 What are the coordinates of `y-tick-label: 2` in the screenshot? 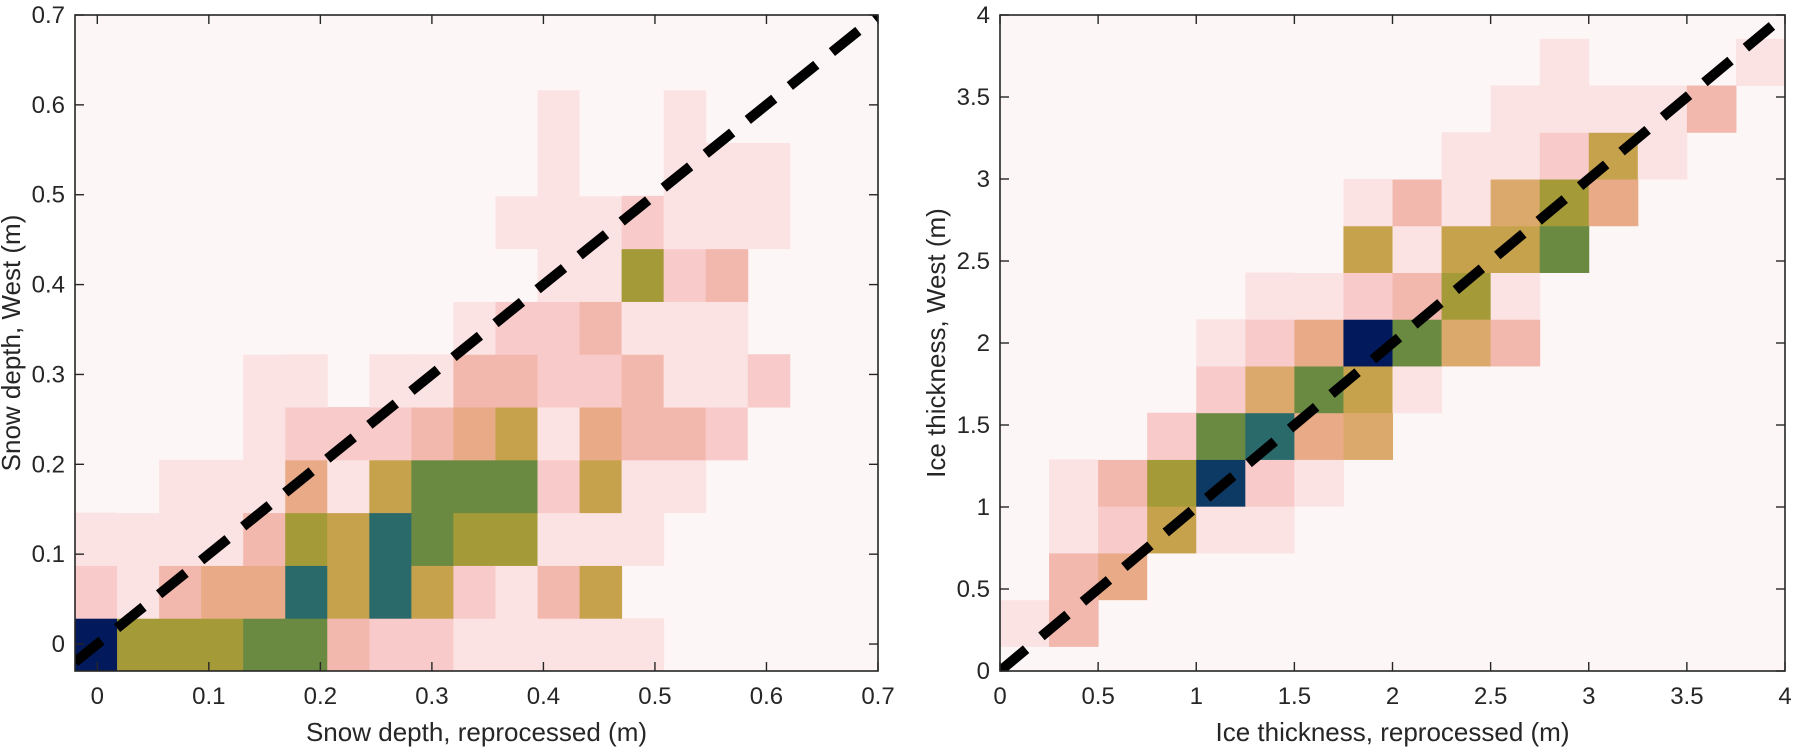 It's located at (983, 343).